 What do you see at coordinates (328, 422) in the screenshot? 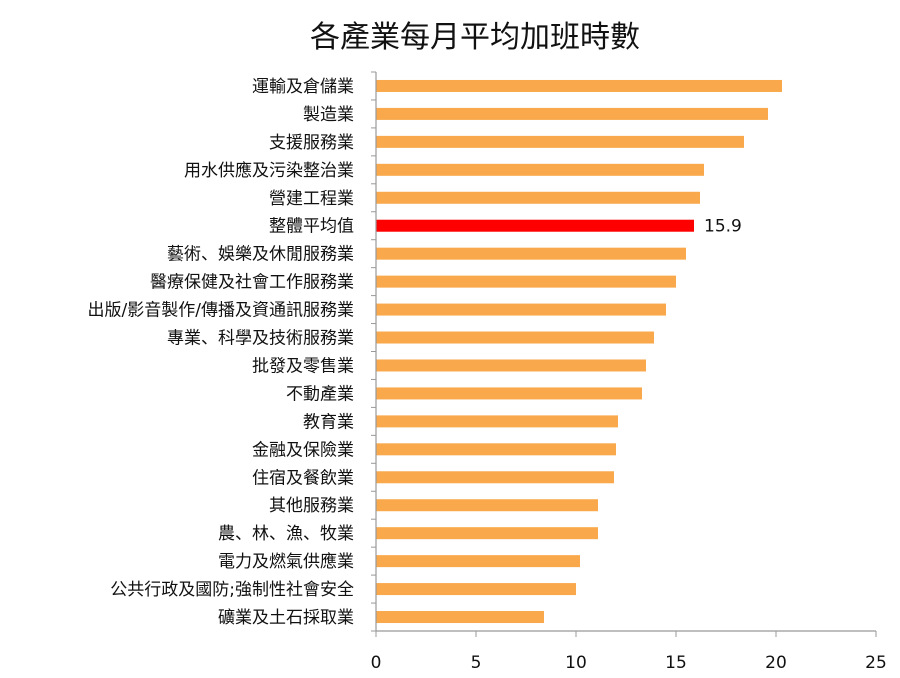
I see `category-label-12: 教育業` at bounding box center [328, 422].